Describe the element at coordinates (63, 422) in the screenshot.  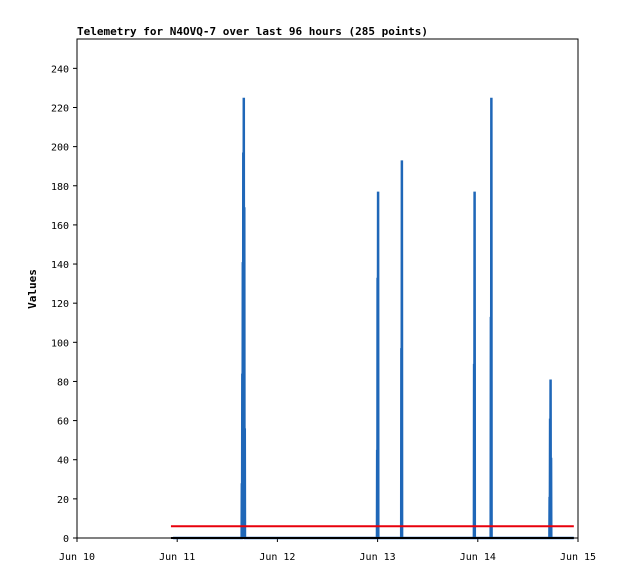
I see `y-tick-label: 60` at that location.